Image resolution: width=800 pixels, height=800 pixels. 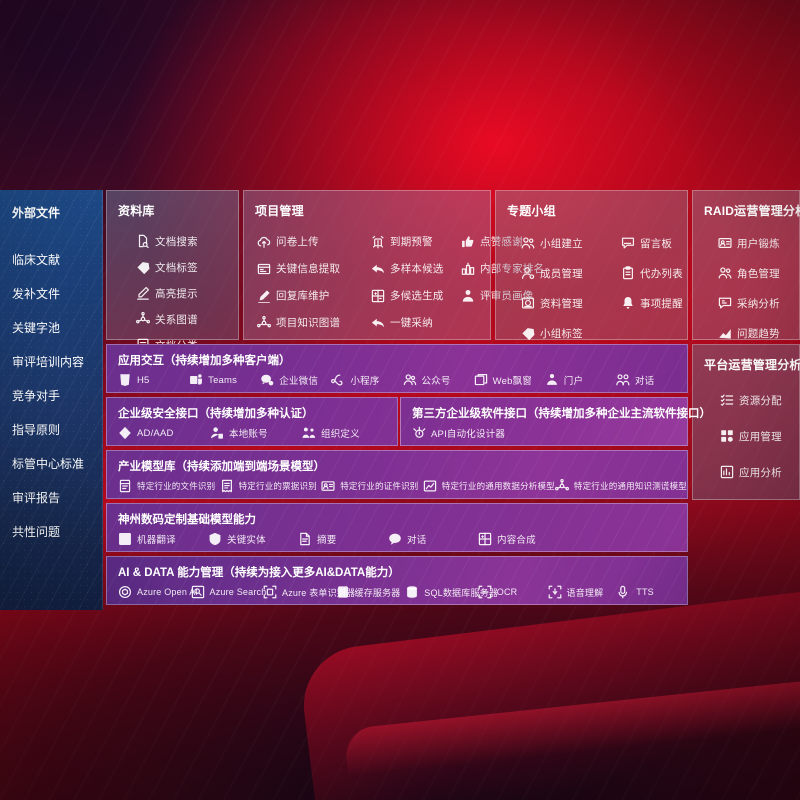 I want to click on item-industry-id-recognition: 特定行业的证件识别, so click(x=372, y=486).